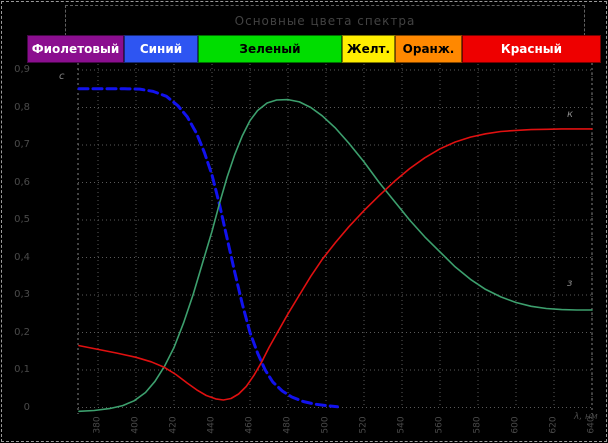 The width and height of the screenshot is (608, 443). Describe the element at coordinates (325, 20) in the screenshot. I see `chart-title: Основные цвета спектра` at that location.